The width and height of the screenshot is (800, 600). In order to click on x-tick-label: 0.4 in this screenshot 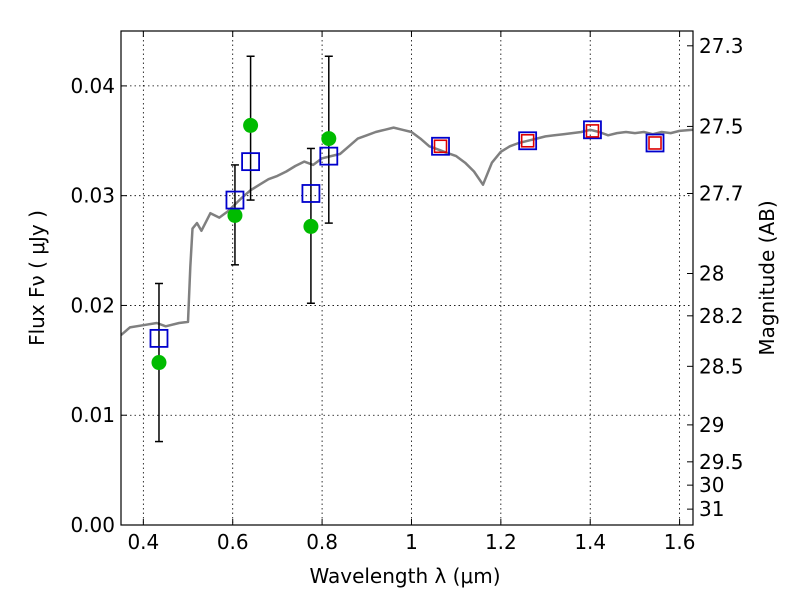, I will do `click(143, 542)`.